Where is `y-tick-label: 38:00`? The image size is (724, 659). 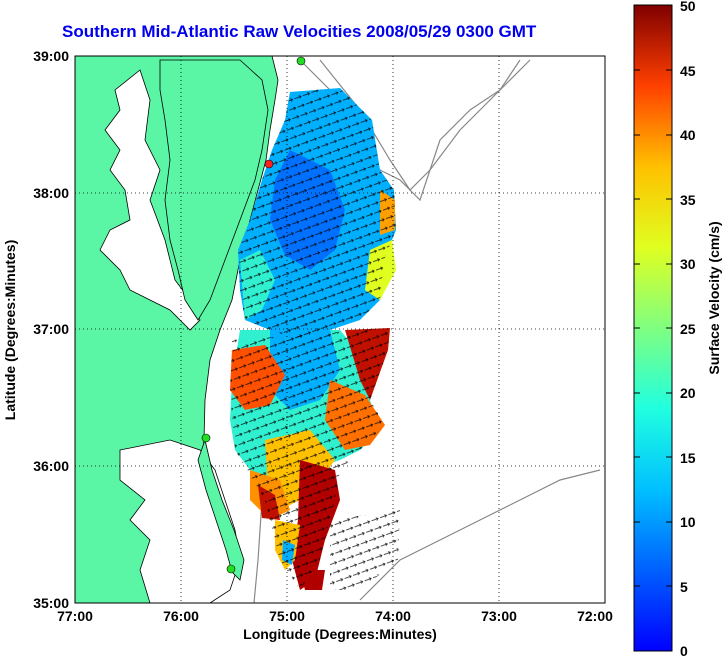
y-tick-label: 38:00 is located at coordinates (51, 193).